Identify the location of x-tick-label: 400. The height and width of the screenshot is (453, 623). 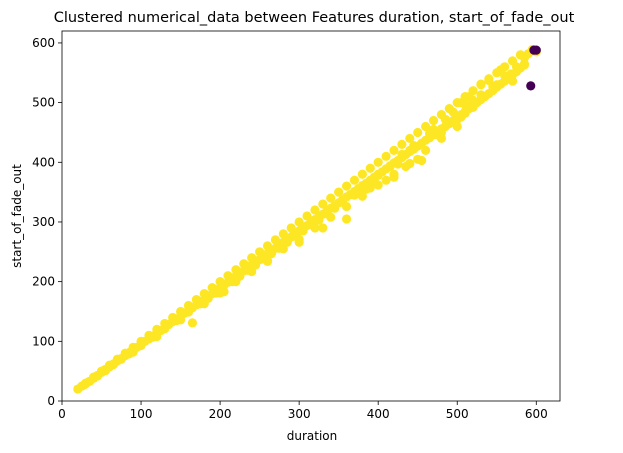
(378, 414).